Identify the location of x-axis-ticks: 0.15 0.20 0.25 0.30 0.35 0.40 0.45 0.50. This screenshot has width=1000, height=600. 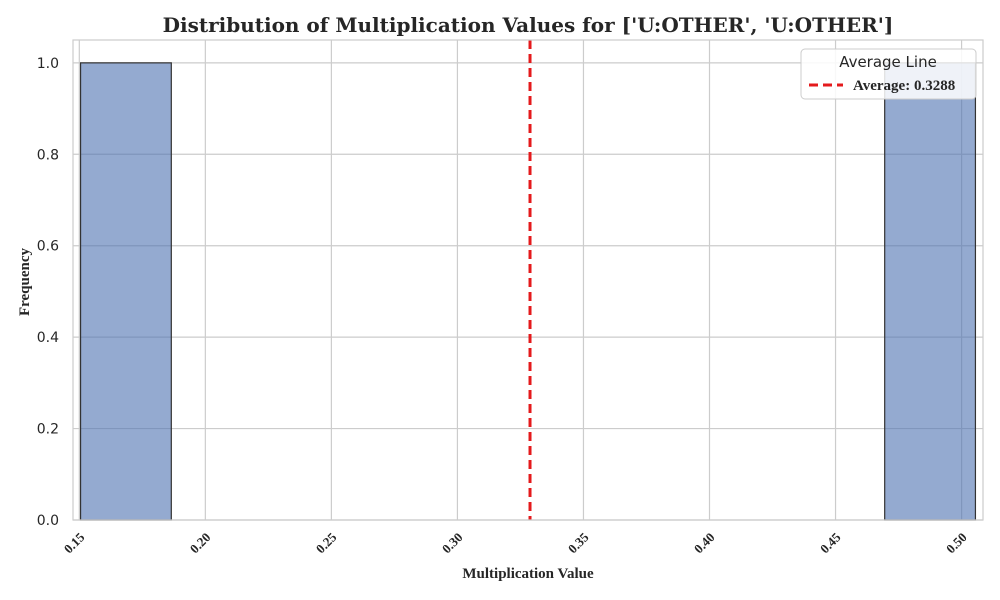
(515, 542).